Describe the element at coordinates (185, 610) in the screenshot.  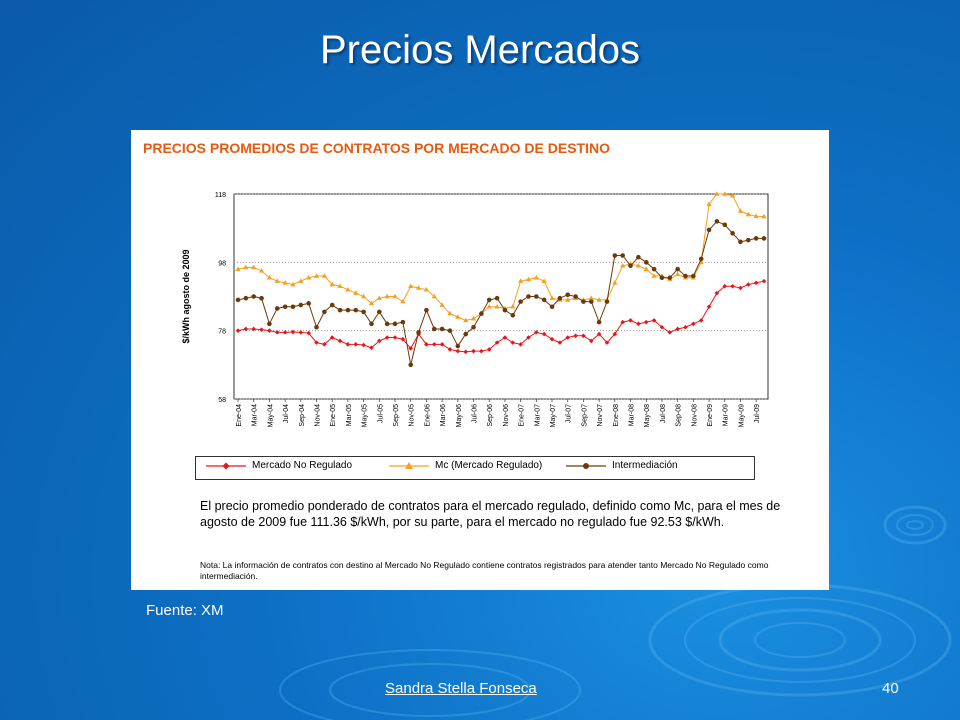
I see `source-label: Fuente: XM` at that location.